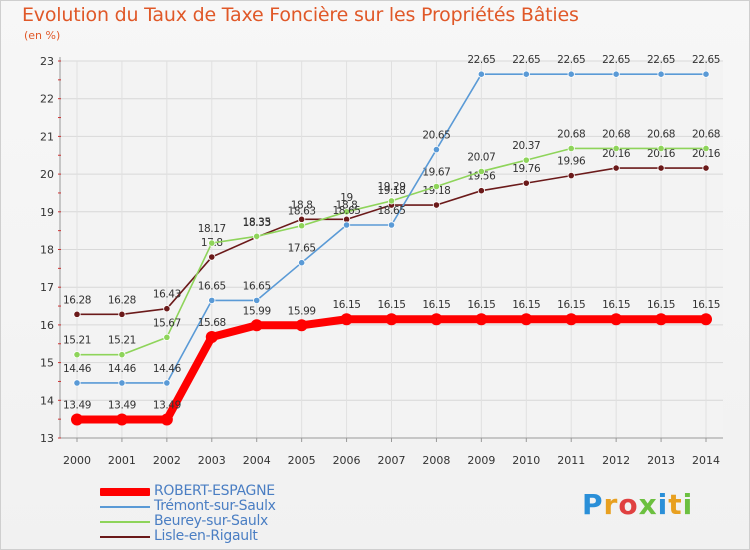 Image resolution: width=750 pixels, height=550 pixels. Describe the element at coordinates (616, 460) in the screenshot. I see `x-tick-label: 2012` at that location.